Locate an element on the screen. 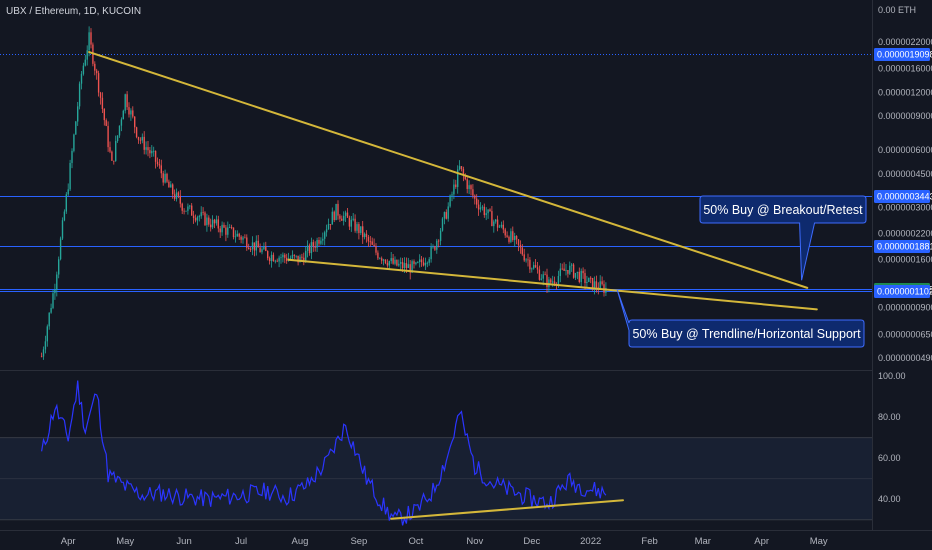  trendline is located at coordinates (552, 284).